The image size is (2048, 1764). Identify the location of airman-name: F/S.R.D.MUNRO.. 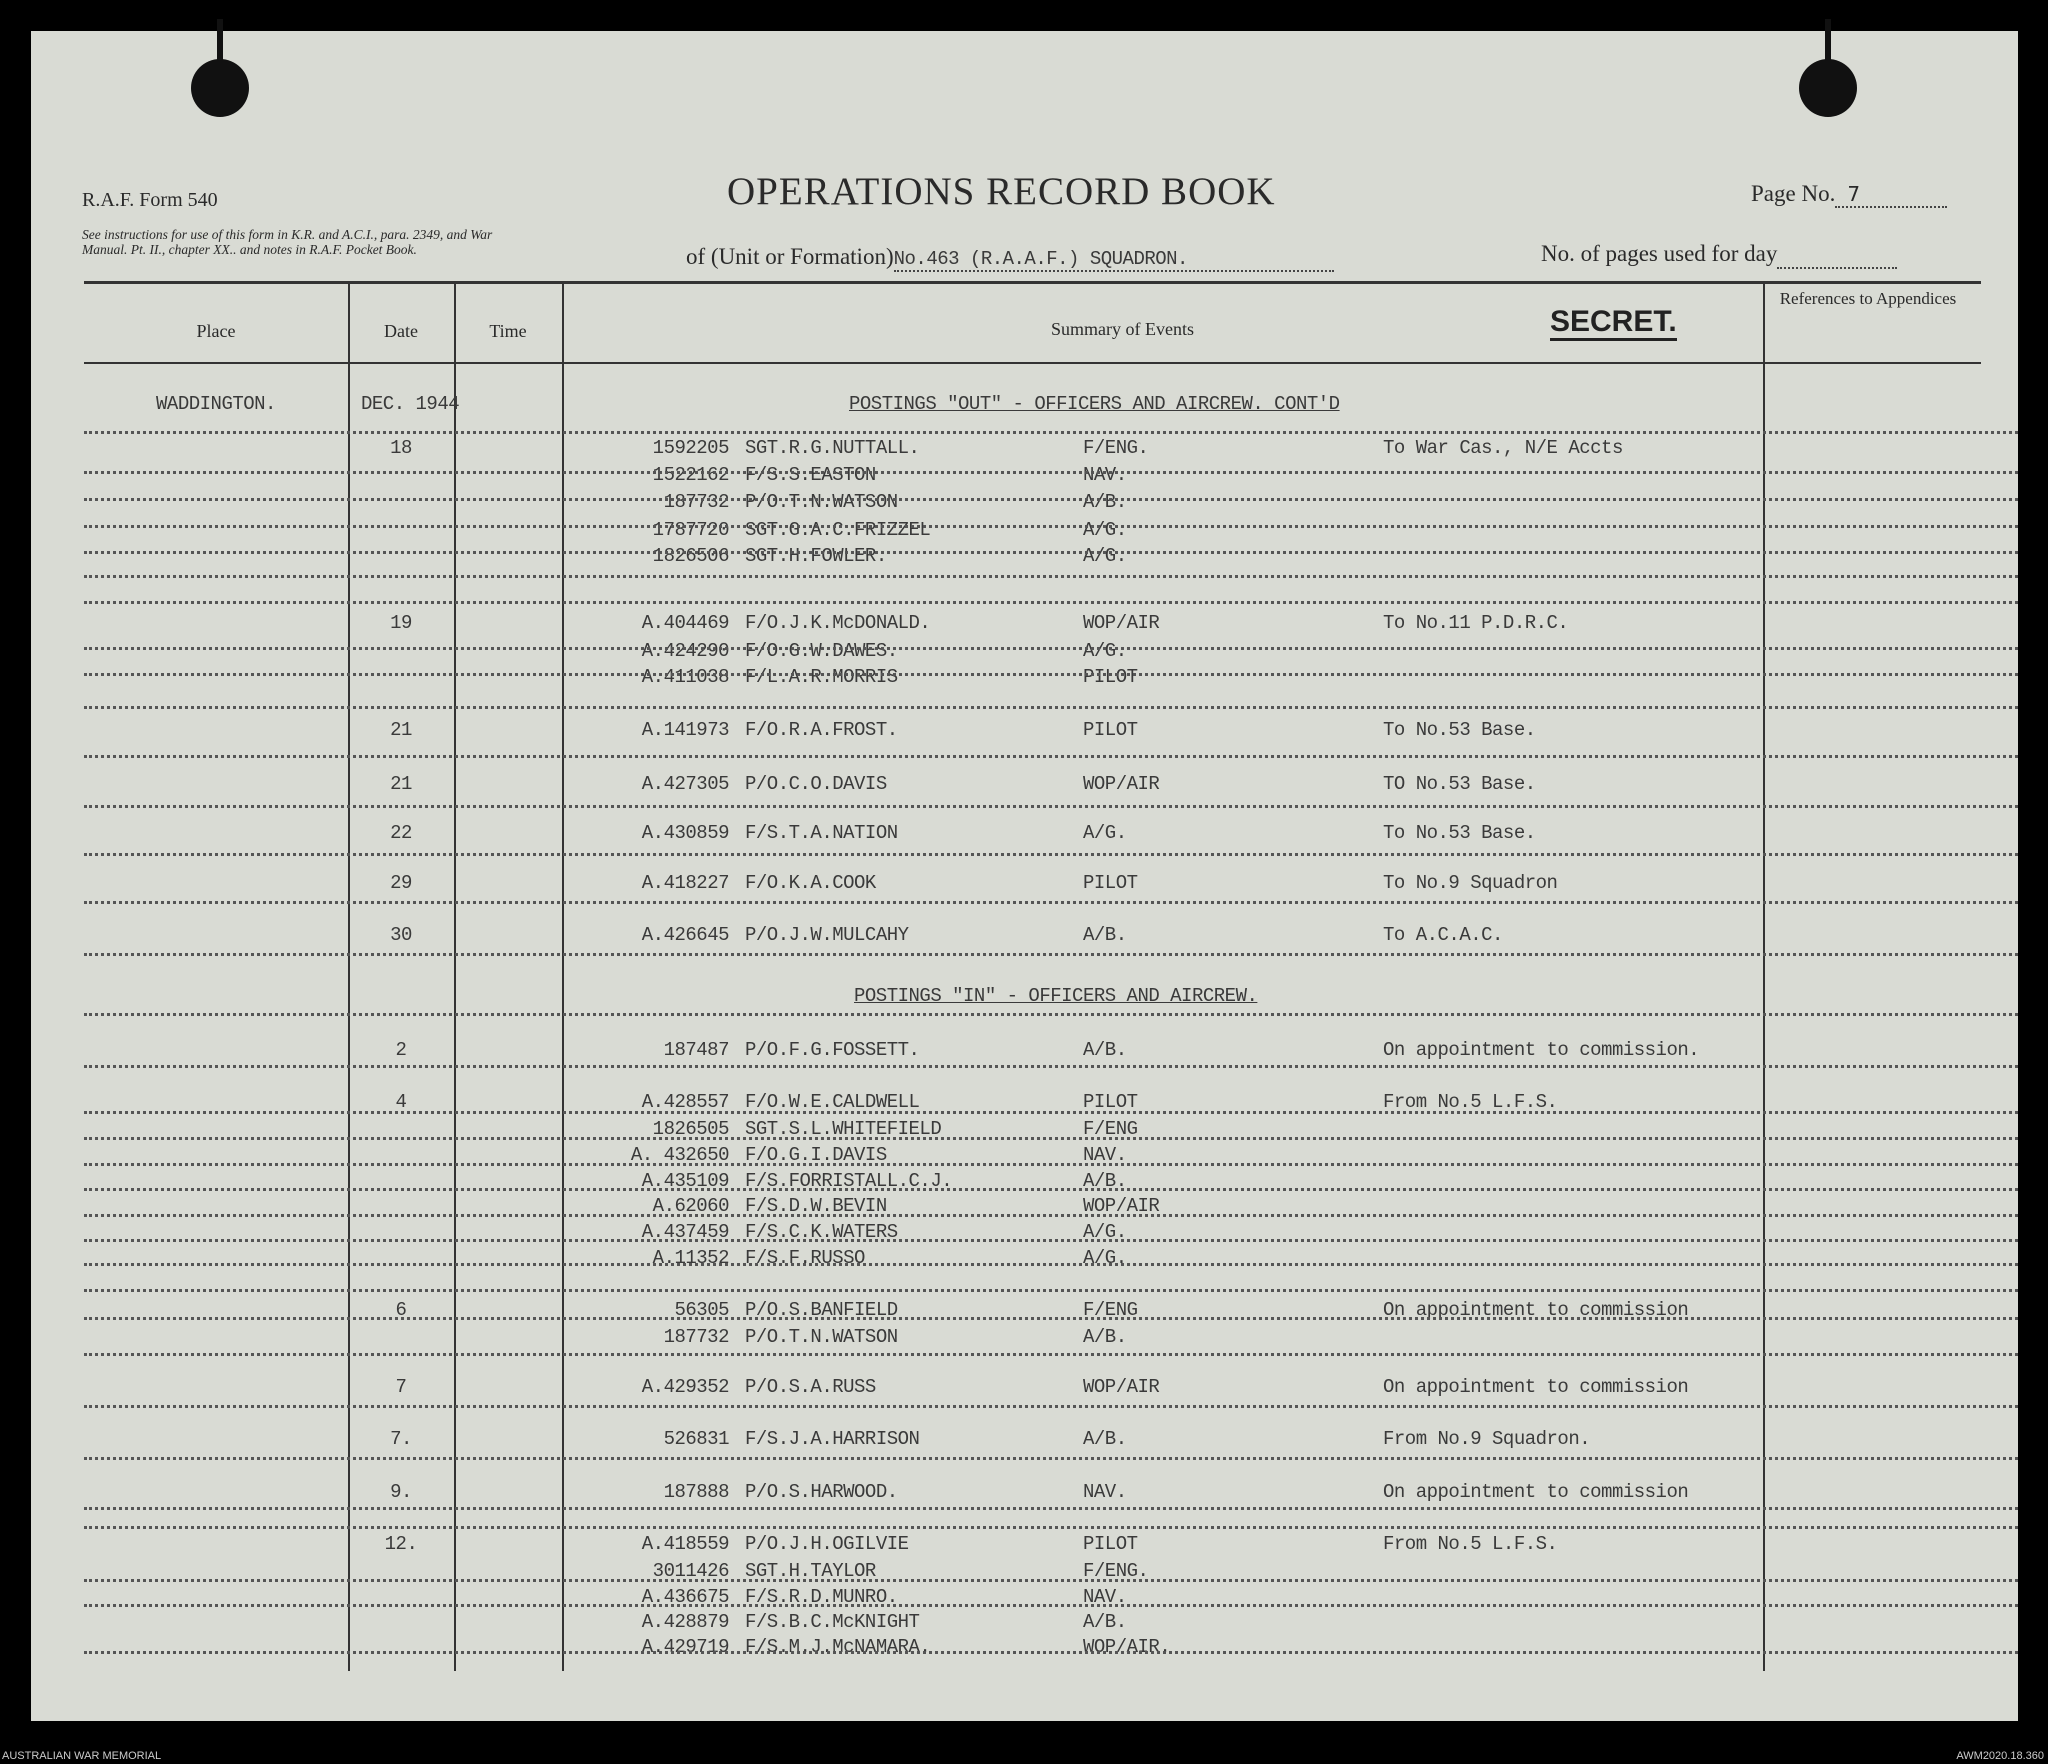
(821, 1597).